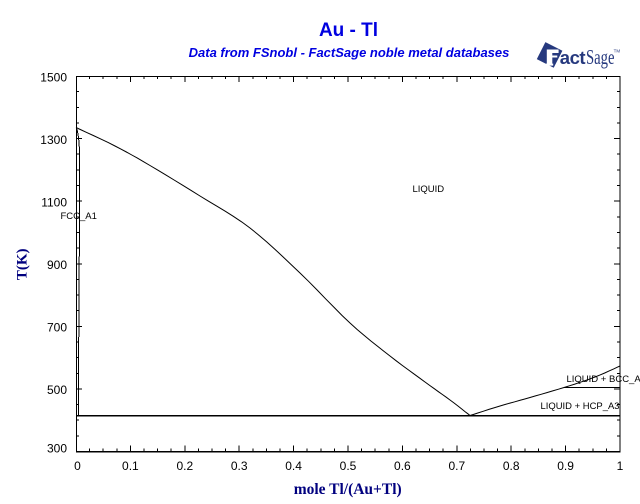  I want to click on svg-text: 0.7, so click(456, 466).